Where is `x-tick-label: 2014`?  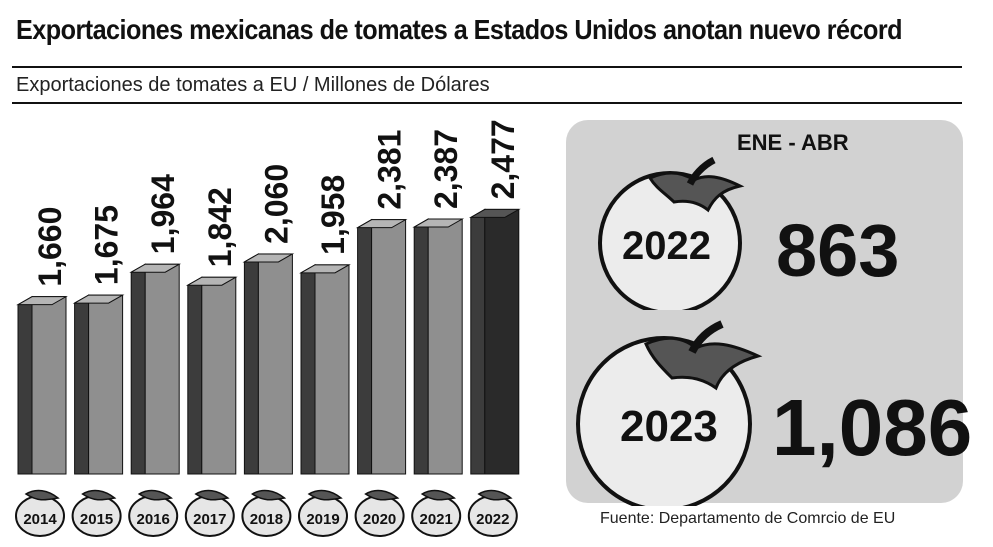 x-tick-label: 2014 is located at coordinates (40, 519).